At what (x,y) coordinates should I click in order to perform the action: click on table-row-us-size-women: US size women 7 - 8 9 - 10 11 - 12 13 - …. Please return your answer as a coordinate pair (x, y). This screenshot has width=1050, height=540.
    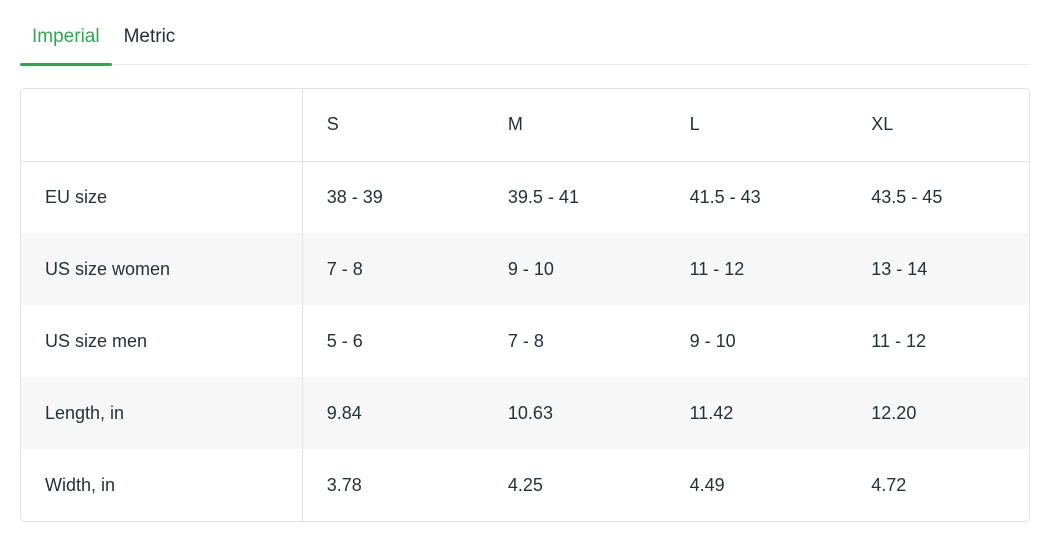
    Looking at the image, I should click on (525, 269).